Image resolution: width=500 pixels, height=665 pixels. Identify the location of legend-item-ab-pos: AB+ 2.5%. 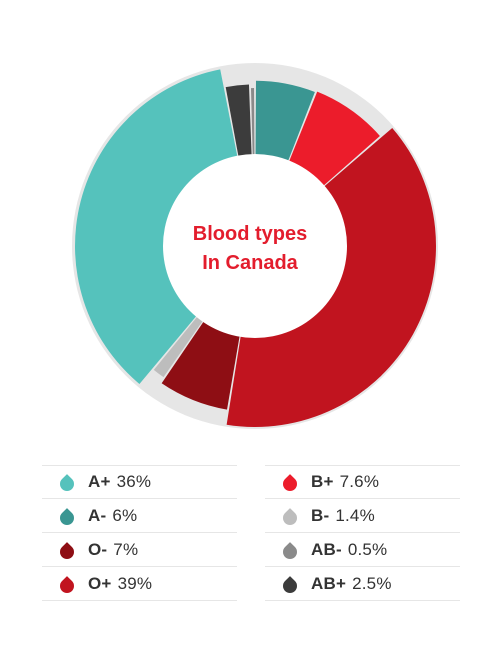
(362, 584).